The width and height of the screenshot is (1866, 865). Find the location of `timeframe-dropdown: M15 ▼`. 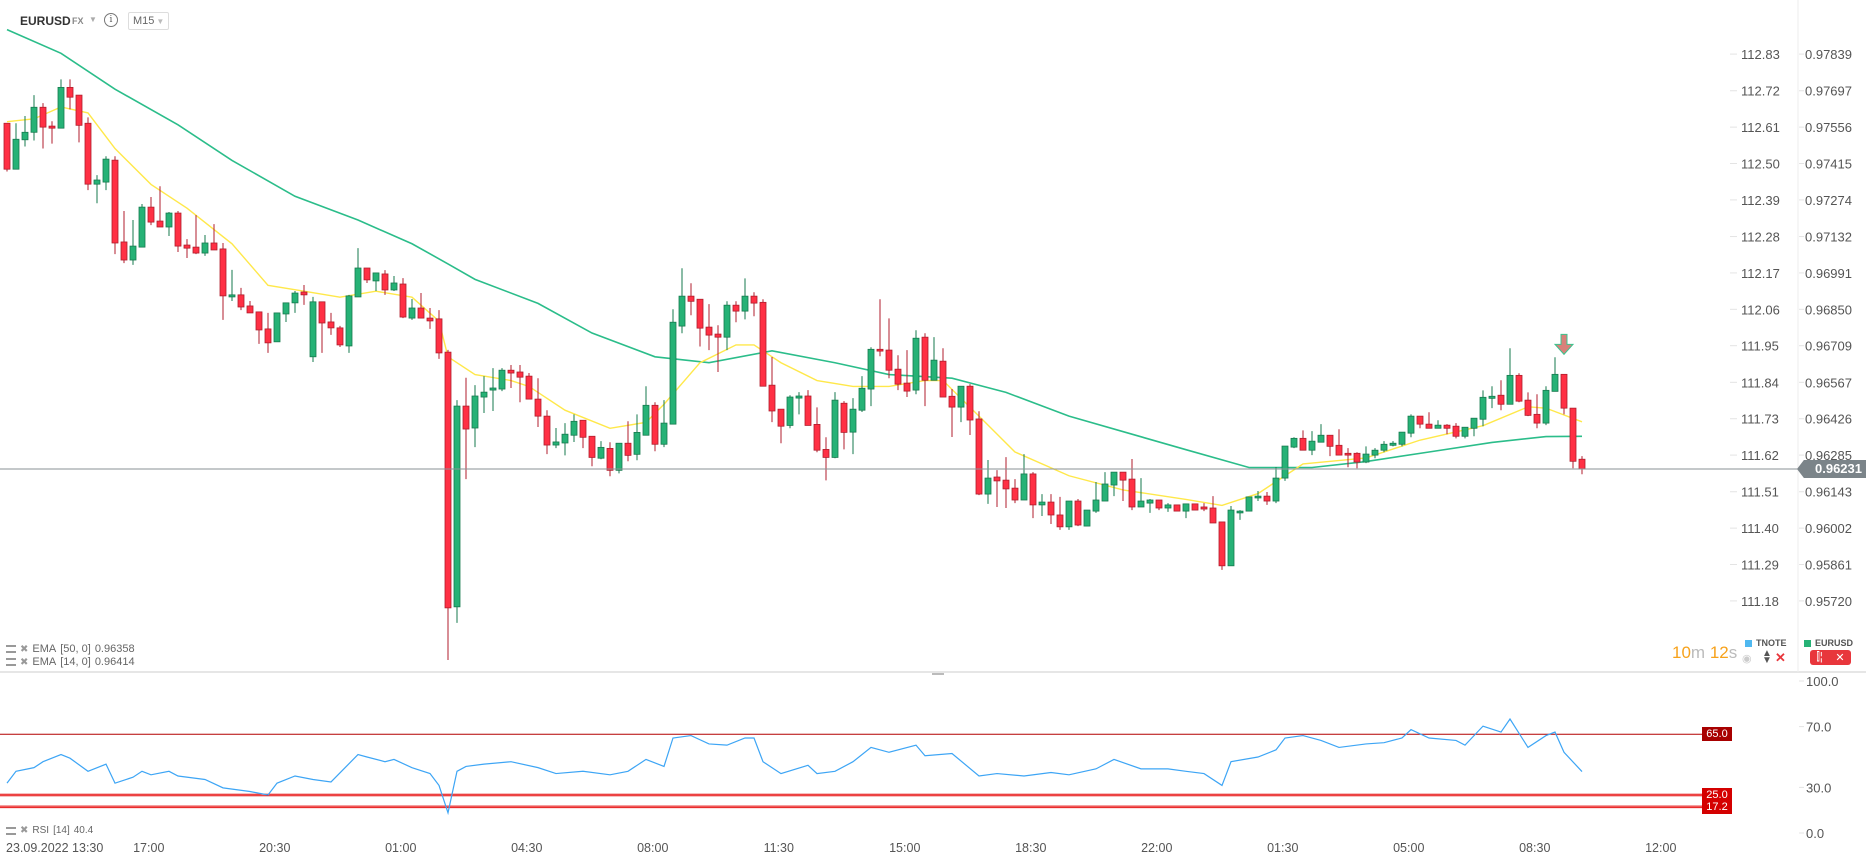

timeframe-dropdown: M15 ▼ is located at coordinates (149, 21).